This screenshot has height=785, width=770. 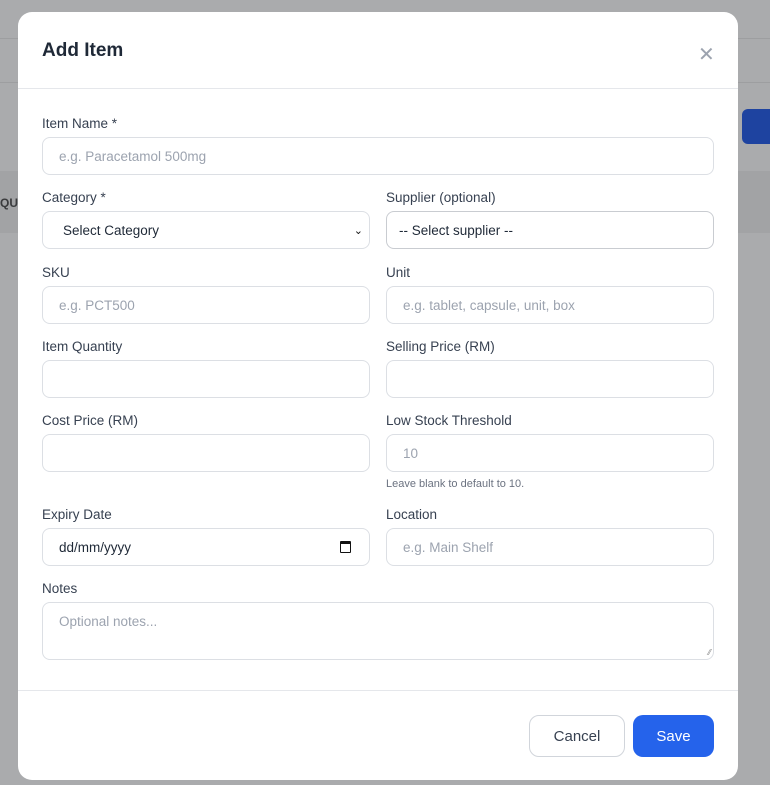 I want to click on location-label: Location, so click(x=412, y=514).